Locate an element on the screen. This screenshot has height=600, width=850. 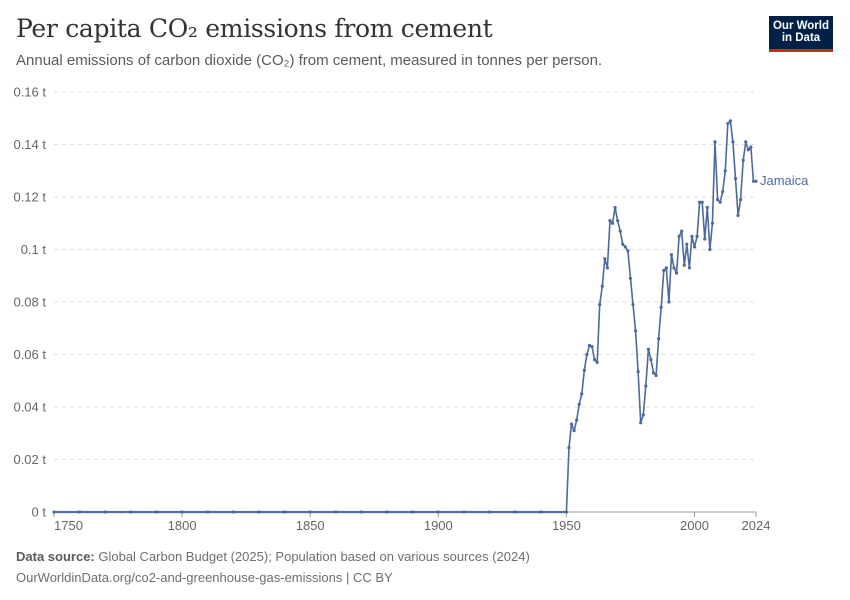
y-tick-label: 0.04 t is located at coordinates (29, 407).